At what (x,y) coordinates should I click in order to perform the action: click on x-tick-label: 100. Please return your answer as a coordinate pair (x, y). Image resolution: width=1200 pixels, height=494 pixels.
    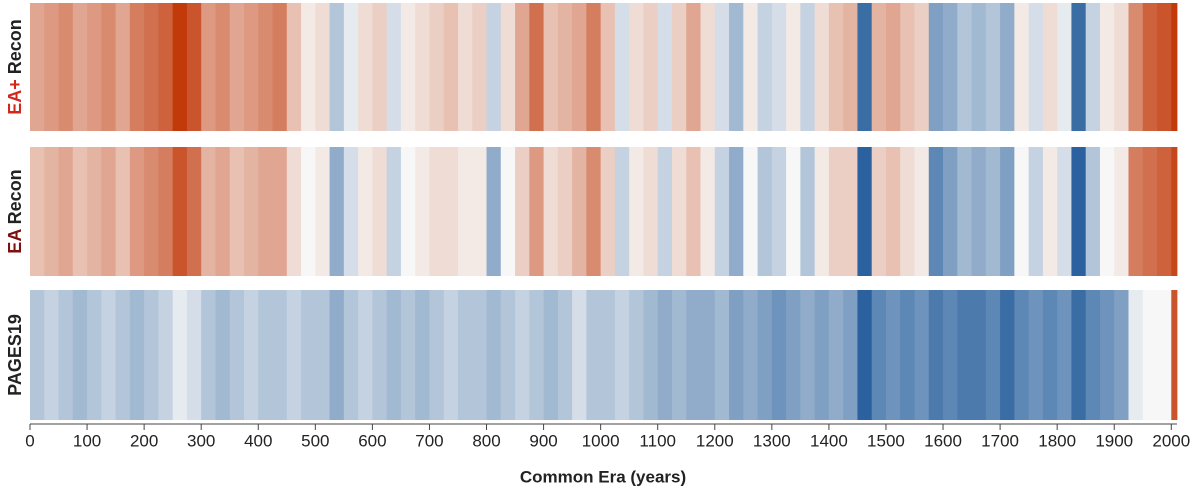
    Looking at the image, I should click on (87, 440).